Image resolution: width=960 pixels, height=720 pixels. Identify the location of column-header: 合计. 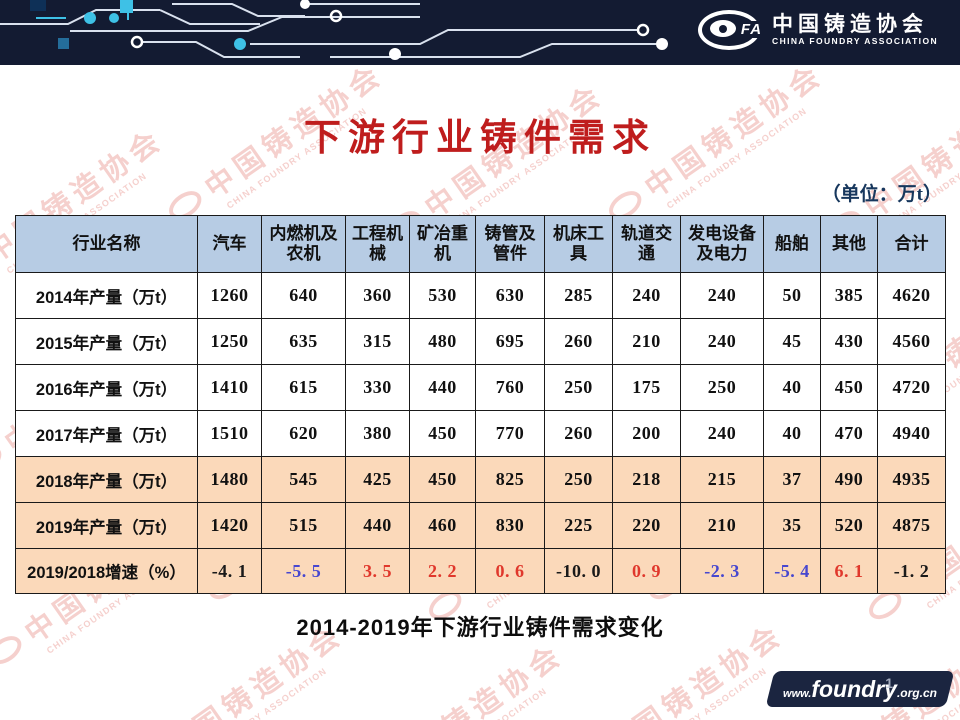
(911, 244).